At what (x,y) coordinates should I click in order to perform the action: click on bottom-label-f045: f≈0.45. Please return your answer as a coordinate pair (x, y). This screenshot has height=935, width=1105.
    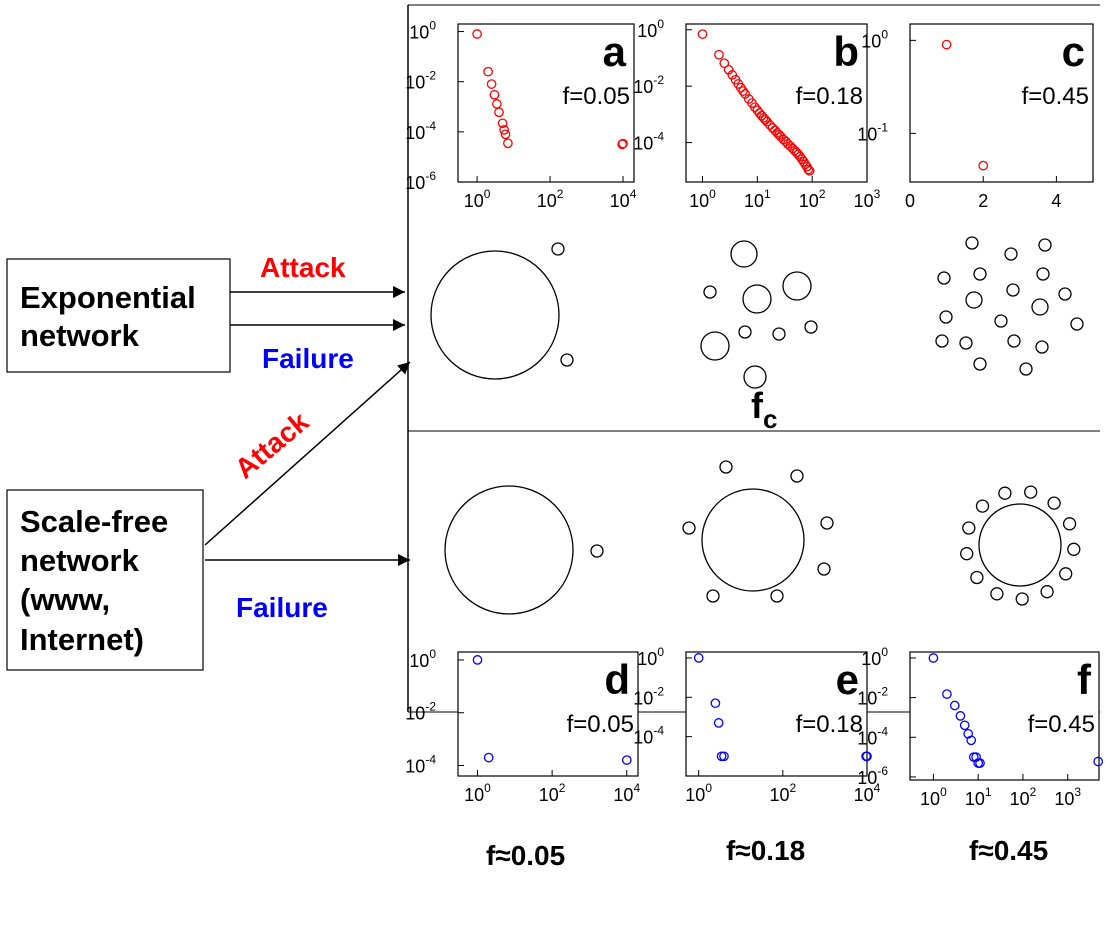
    Looking at the image, I should click on (1008, 850).